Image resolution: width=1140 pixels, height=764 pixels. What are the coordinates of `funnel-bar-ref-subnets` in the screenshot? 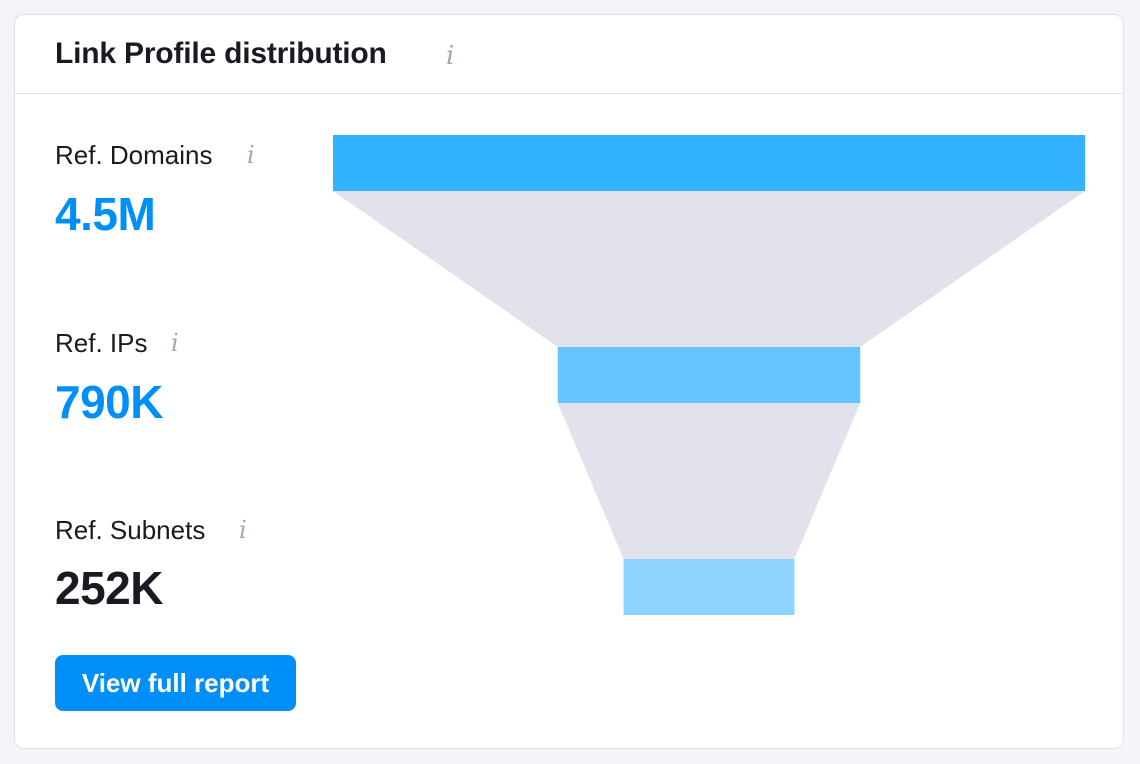 It's located at (709, 587).